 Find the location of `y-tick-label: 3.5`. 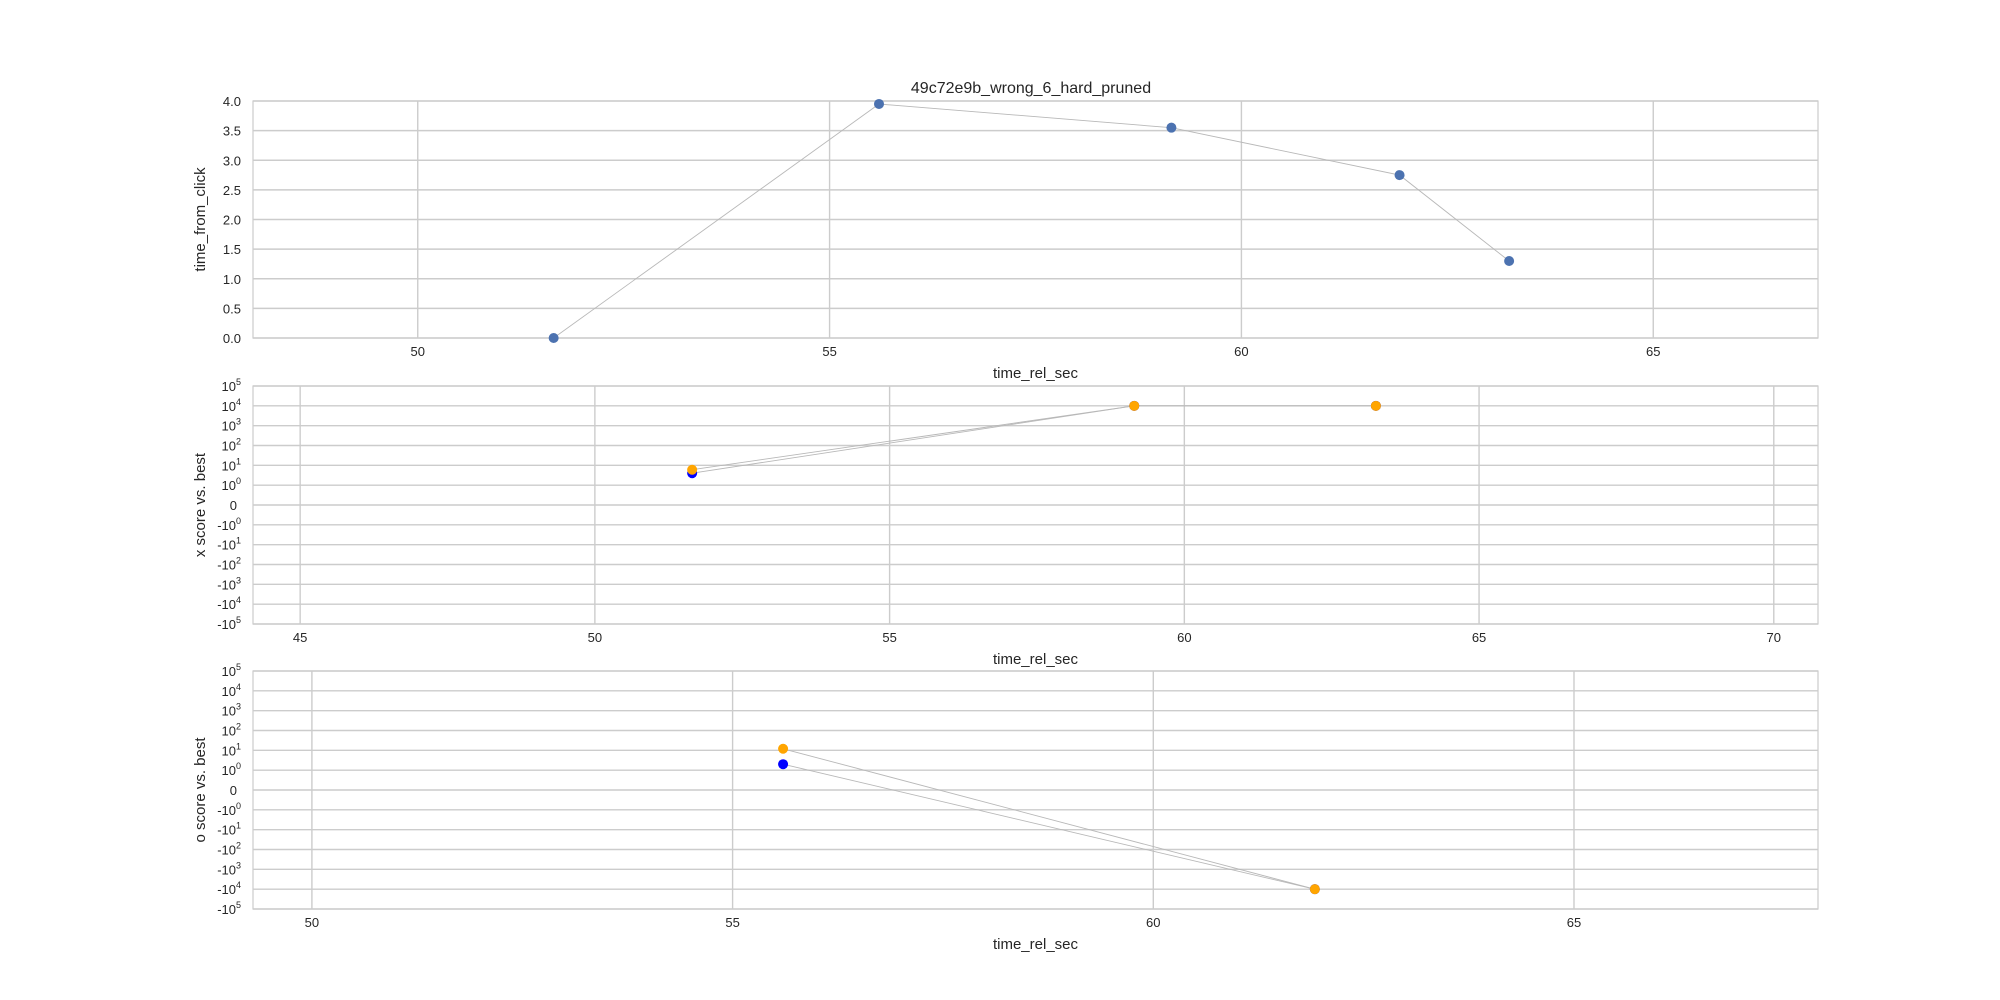

y-tick-label: 3.5 is located at coordinates (232, 131).